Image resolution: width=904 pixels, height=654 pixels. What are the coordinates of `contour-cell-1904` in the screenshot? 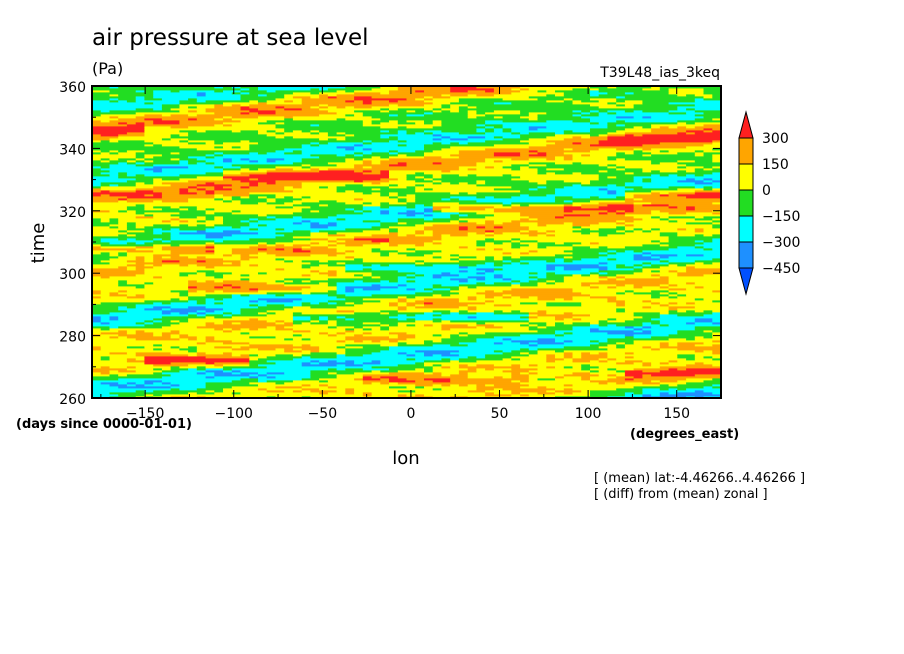 It's located at (245, 249).